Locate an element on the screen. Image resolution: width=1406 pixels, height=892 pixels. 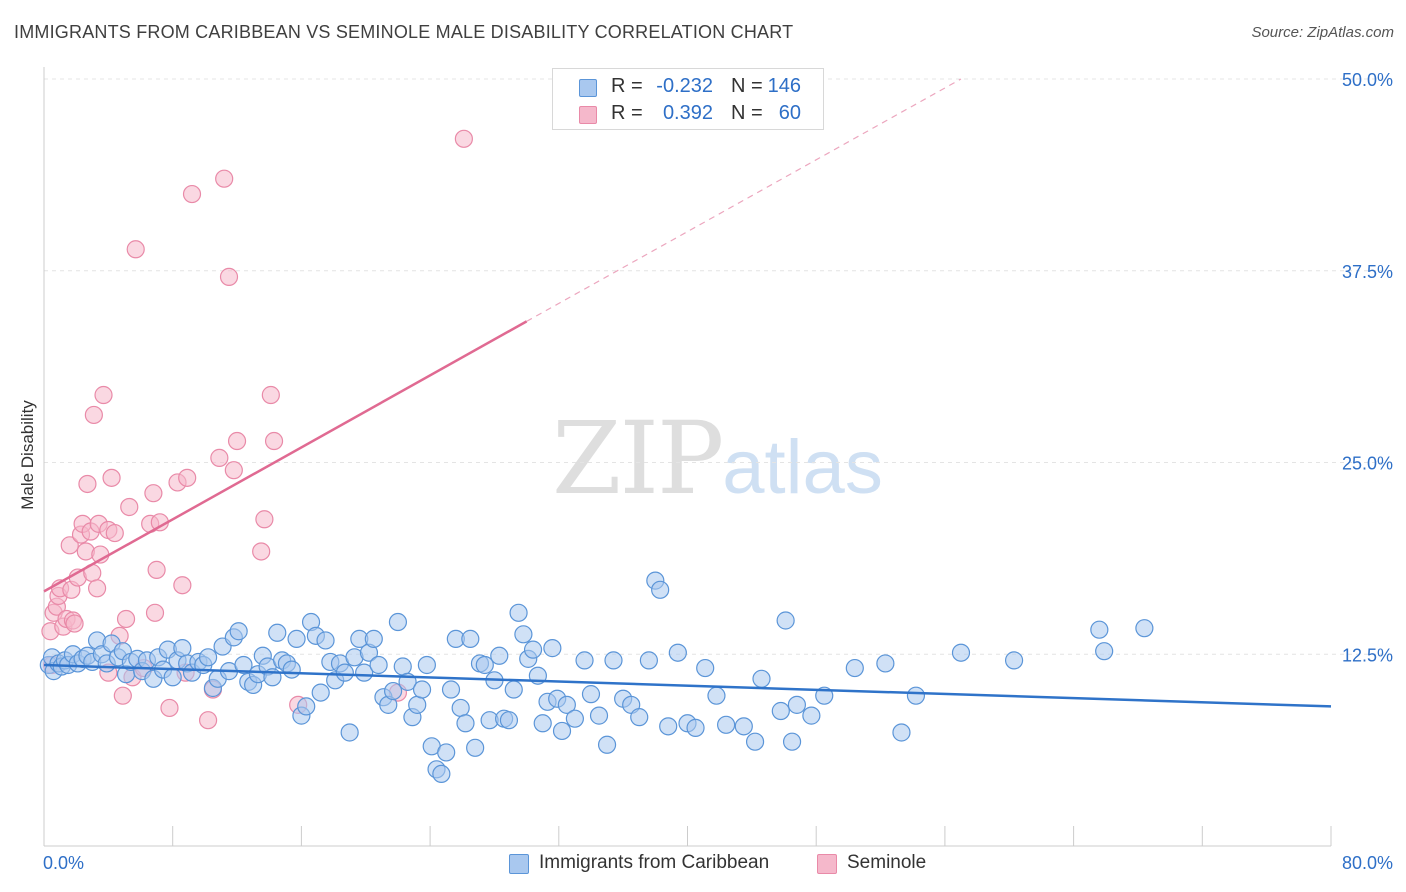
x-tick-label: 80.0% is located at coordinates (1367, 863).